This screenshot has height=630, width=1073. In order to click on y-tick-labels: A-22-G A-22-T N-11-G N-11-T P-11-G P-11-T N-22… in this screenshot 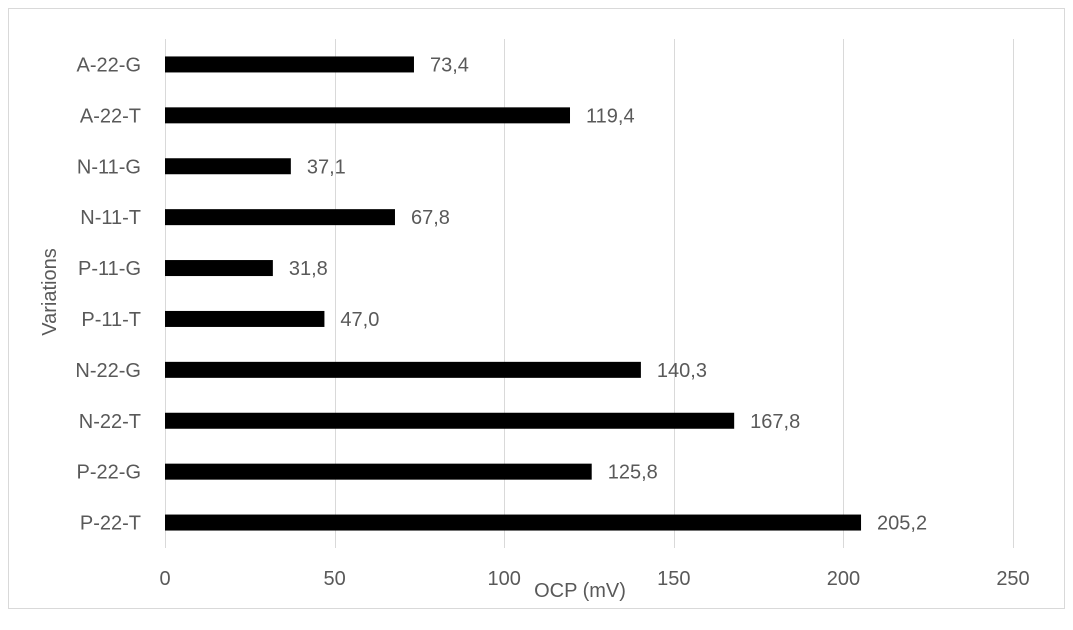, I will do `click(108, 294)`.